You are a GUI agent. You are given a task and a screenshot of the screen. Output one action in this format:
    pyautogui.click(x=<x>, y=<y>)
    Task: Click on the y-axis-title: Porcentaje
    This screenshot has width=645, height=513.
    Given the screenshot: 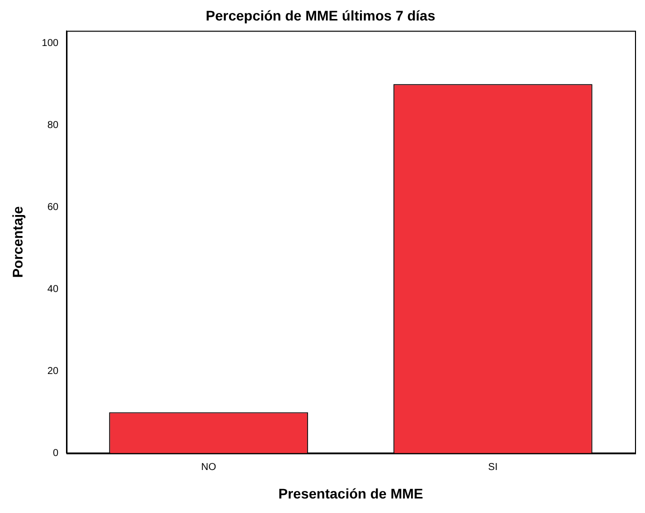 What is the action you would take?
    pyautogui.click(x=17, y=242)
    